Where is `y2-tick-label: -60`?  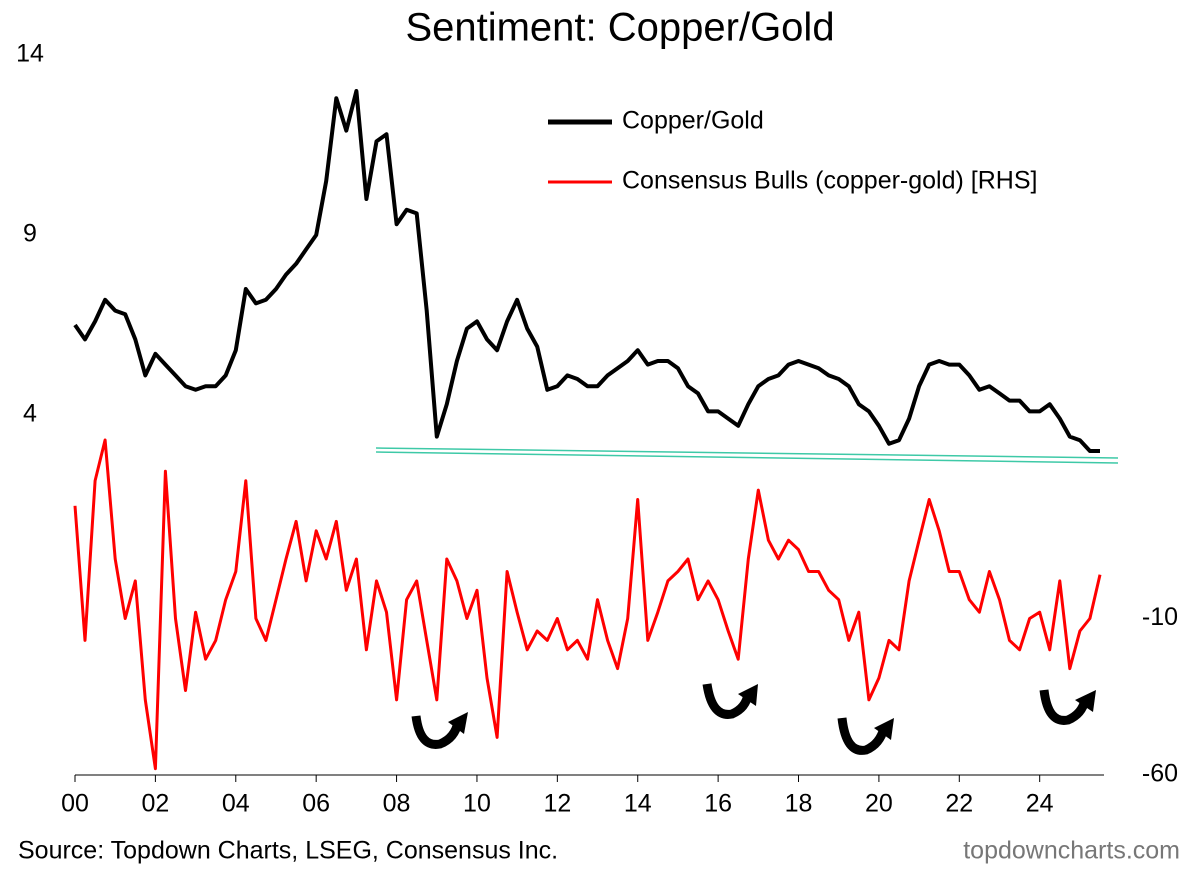
y2-tick-label: -60 is located at coordinates (1160, 774).